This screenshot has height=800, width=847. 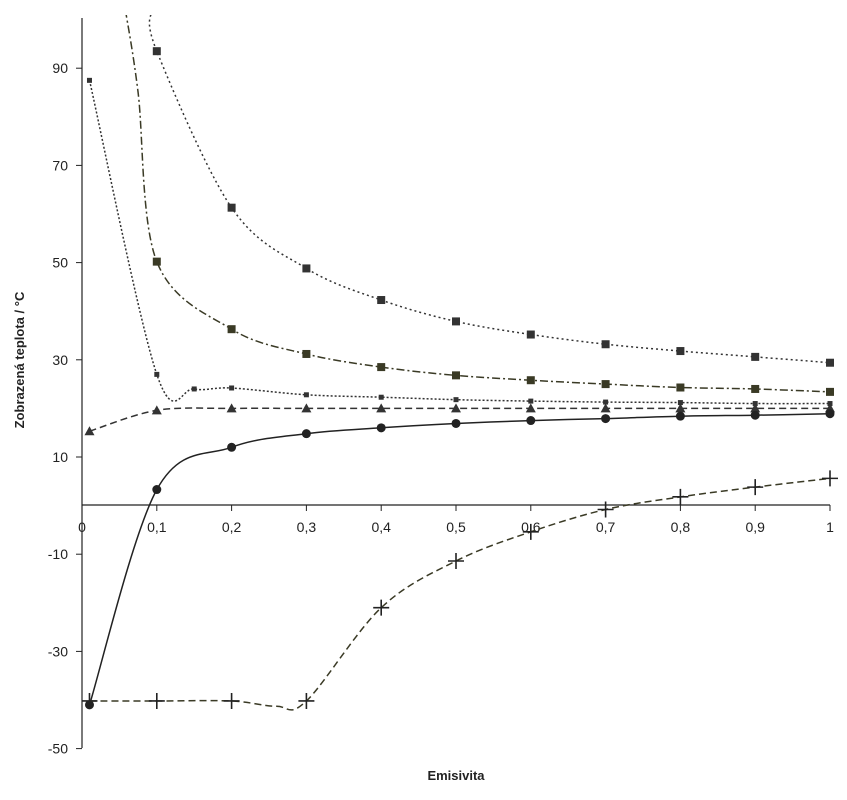 I want to click on y-axis-ticks: -50 -30 -10 10 30 50 70 90, so click(x=65, y=408).